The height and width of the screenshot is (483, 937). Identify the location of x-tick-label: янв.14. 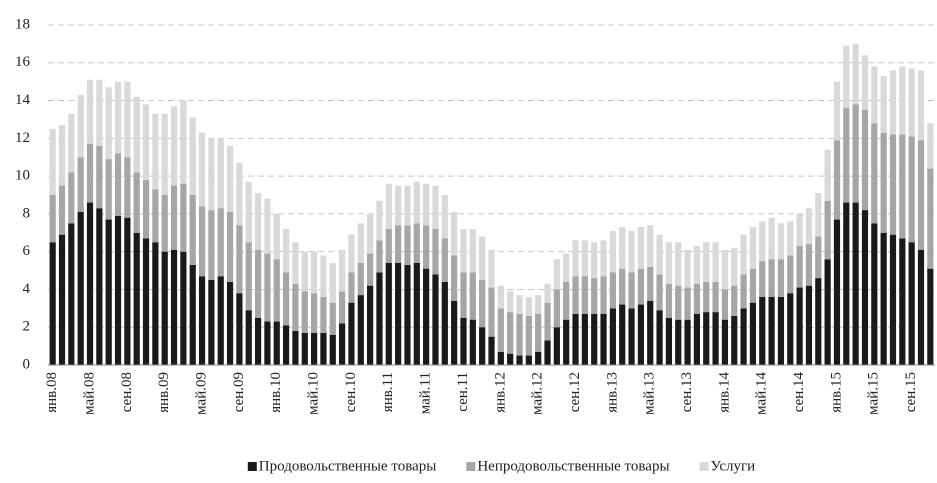
(724, 392).